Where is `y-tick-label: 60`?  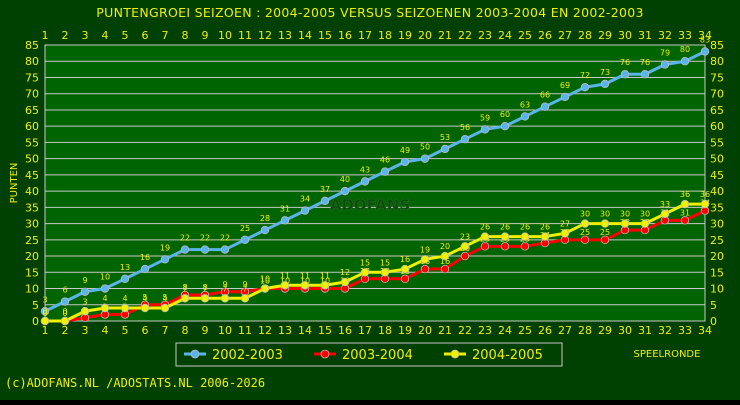 y-tick-label: 60 is located at coordinates (32, 126).